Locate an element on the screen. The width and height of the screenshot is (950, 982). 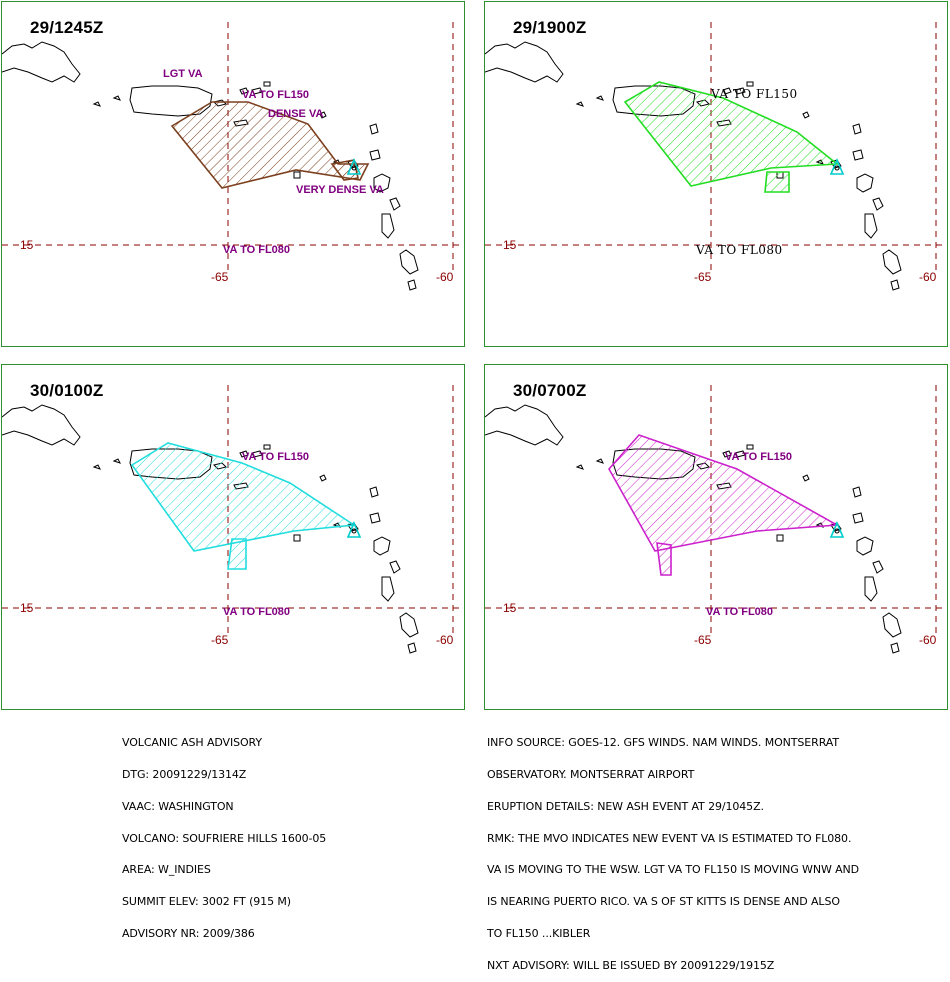
panel-time: 30/0700Z is located at coordinates (550, 390).